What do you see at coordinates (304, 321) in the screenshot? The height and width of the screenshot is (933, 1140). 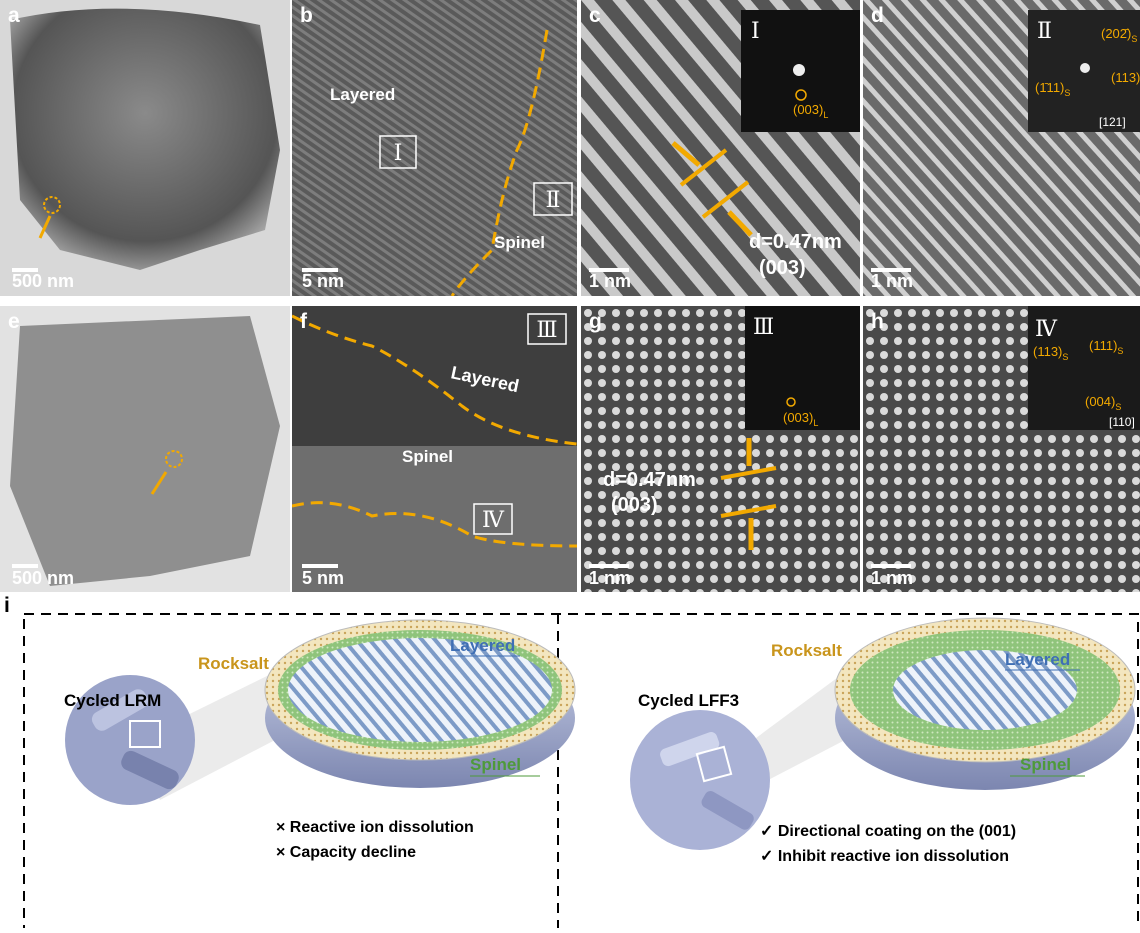 I see `panel-label: f` at bounding box center [304, 321].